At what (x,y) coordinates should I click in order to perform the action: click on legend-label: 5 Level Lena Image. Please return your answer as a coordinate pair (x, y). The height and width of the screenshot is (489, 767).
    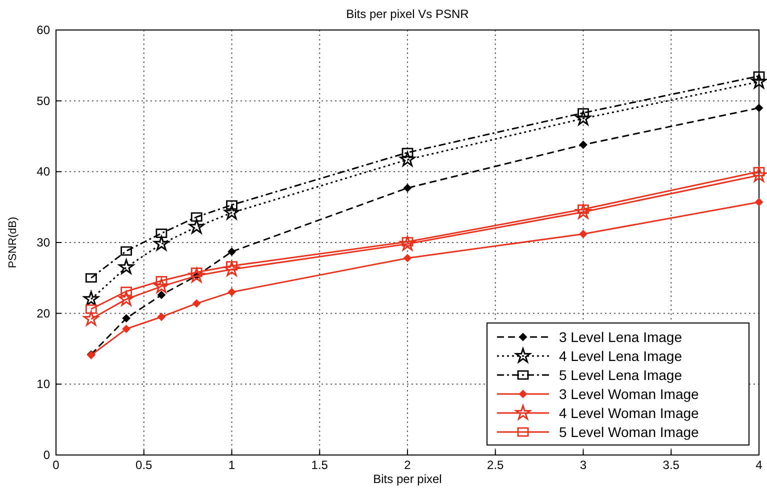
    Looking at the image, I should click on (620, 375).